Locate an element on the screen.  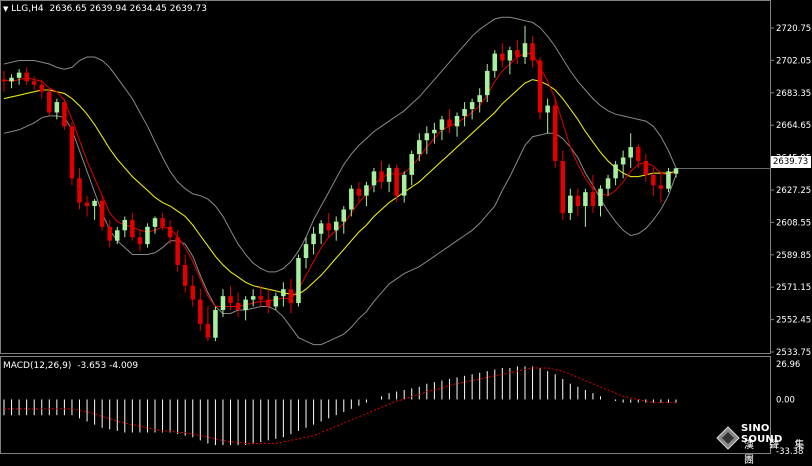
logo-emblem-icon is located at coordinates (728, 438).